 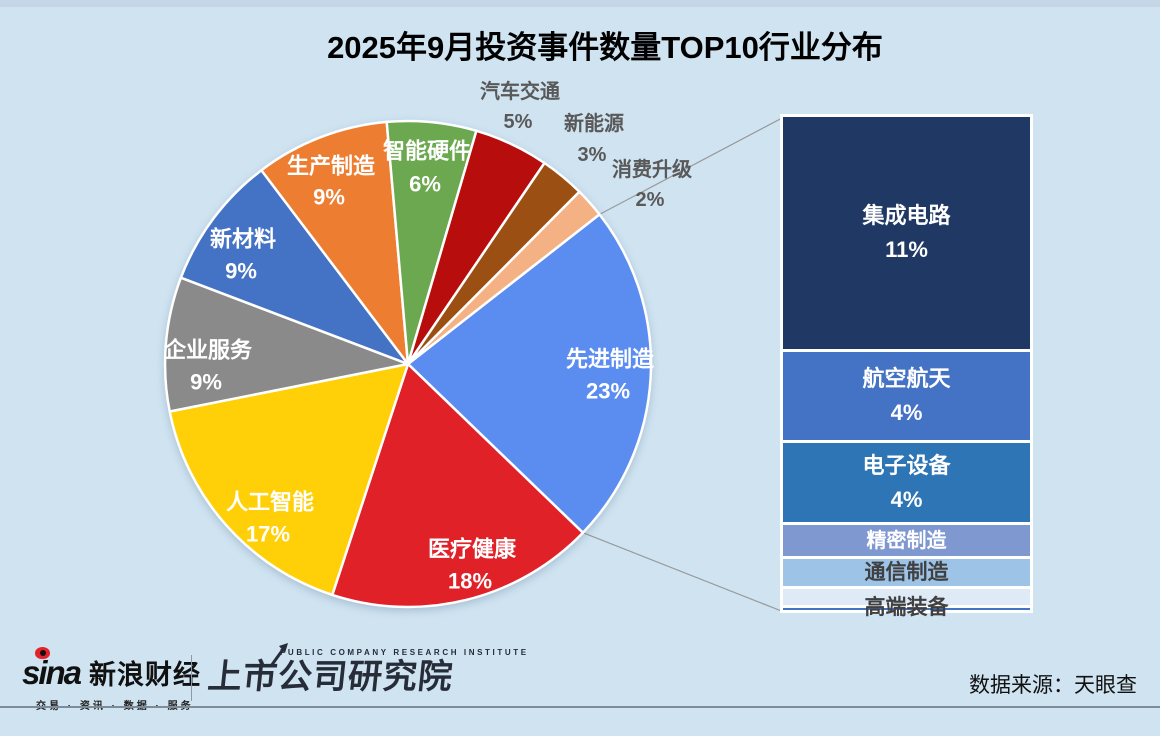 I want to click on sina-finance-logo: sina 新浪财经 交易 · 资讯 · 数据 · 服务, so click(x=112, y=679).